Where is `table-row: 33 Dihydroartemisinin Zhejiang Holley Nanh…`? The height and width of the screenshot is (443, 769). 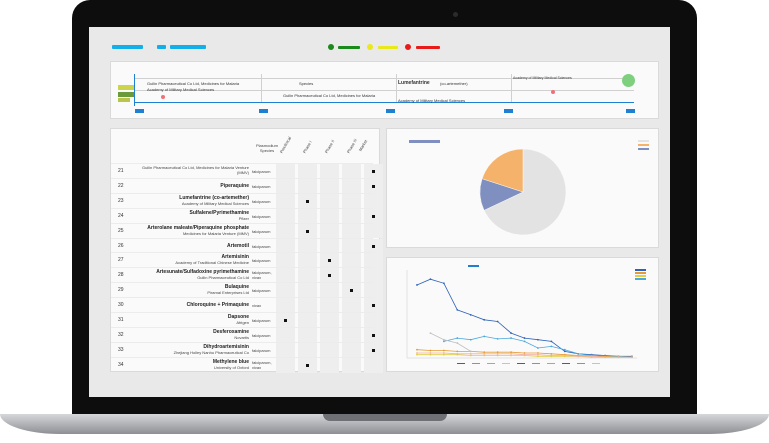
table-row: 33 Dihydroartemisinin Zhejiang Holley Nanh… is located at coordinates (247, 349).